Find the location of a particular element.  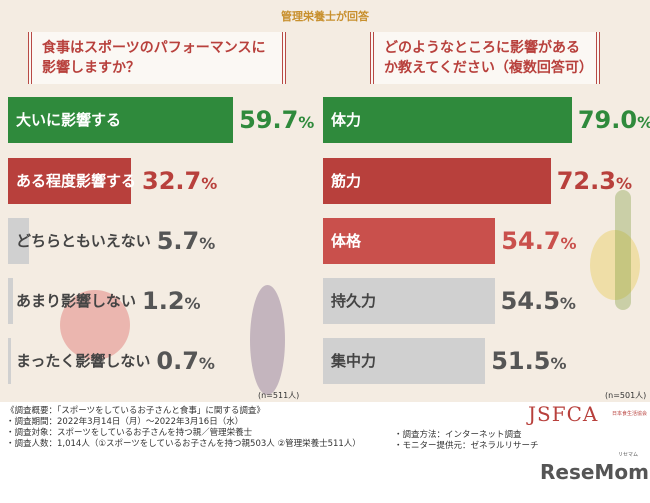

question-right: どのようなところに影響があるか教えてください（複数回答可） is located at coordinates (485, 58).